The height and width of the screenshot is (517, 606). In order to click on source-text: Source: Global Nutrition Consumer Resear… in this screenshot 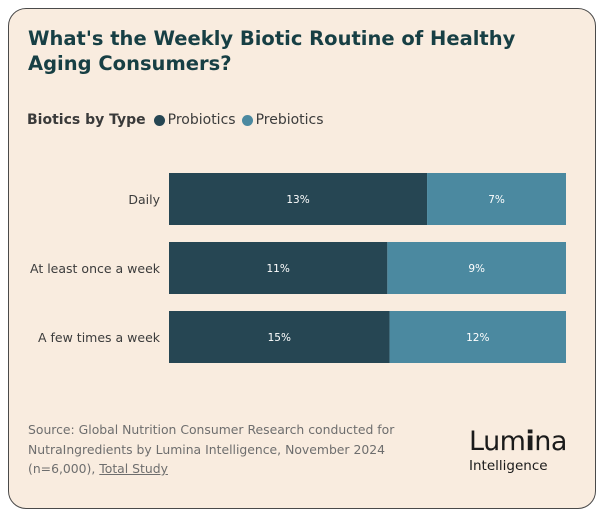, I will do `click(211, 449)`.